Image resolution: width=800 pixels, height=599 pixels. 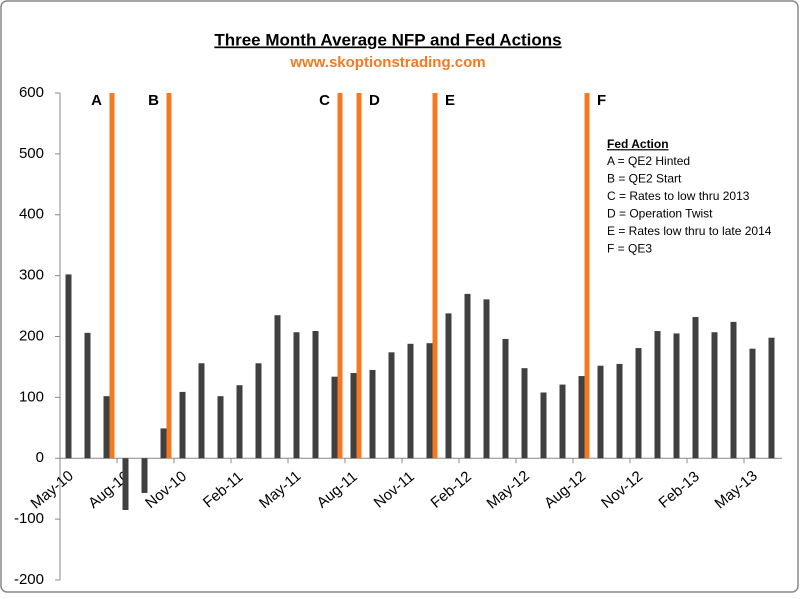 What do you see at coordinates (638, 144) in the screenshot?
I see `legend-title: Fed Action` at bounding box center [638, 144].